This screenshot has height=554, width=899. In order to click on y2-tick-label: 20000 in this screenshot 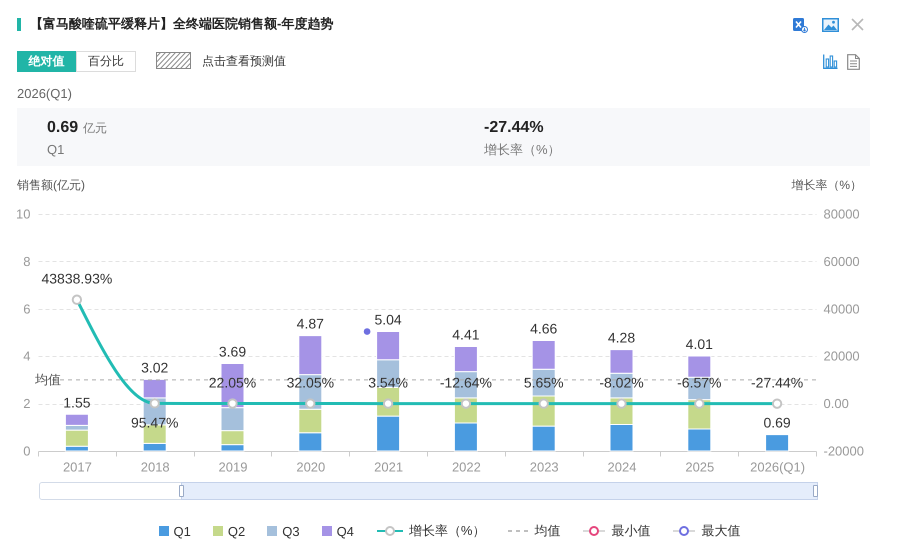, I will do `click(842, 356)`.